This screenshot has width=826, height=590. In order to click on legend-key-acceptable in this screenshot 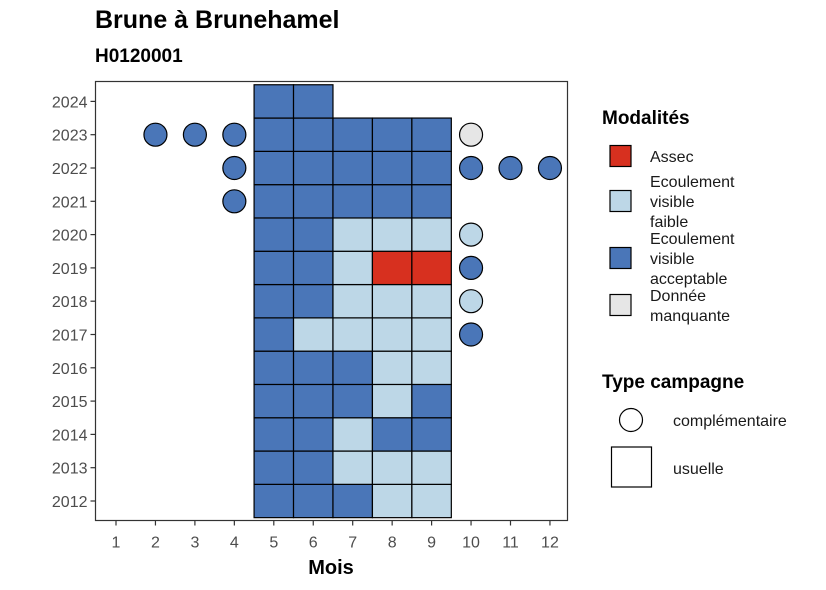, I will do `click(620, 258)`.